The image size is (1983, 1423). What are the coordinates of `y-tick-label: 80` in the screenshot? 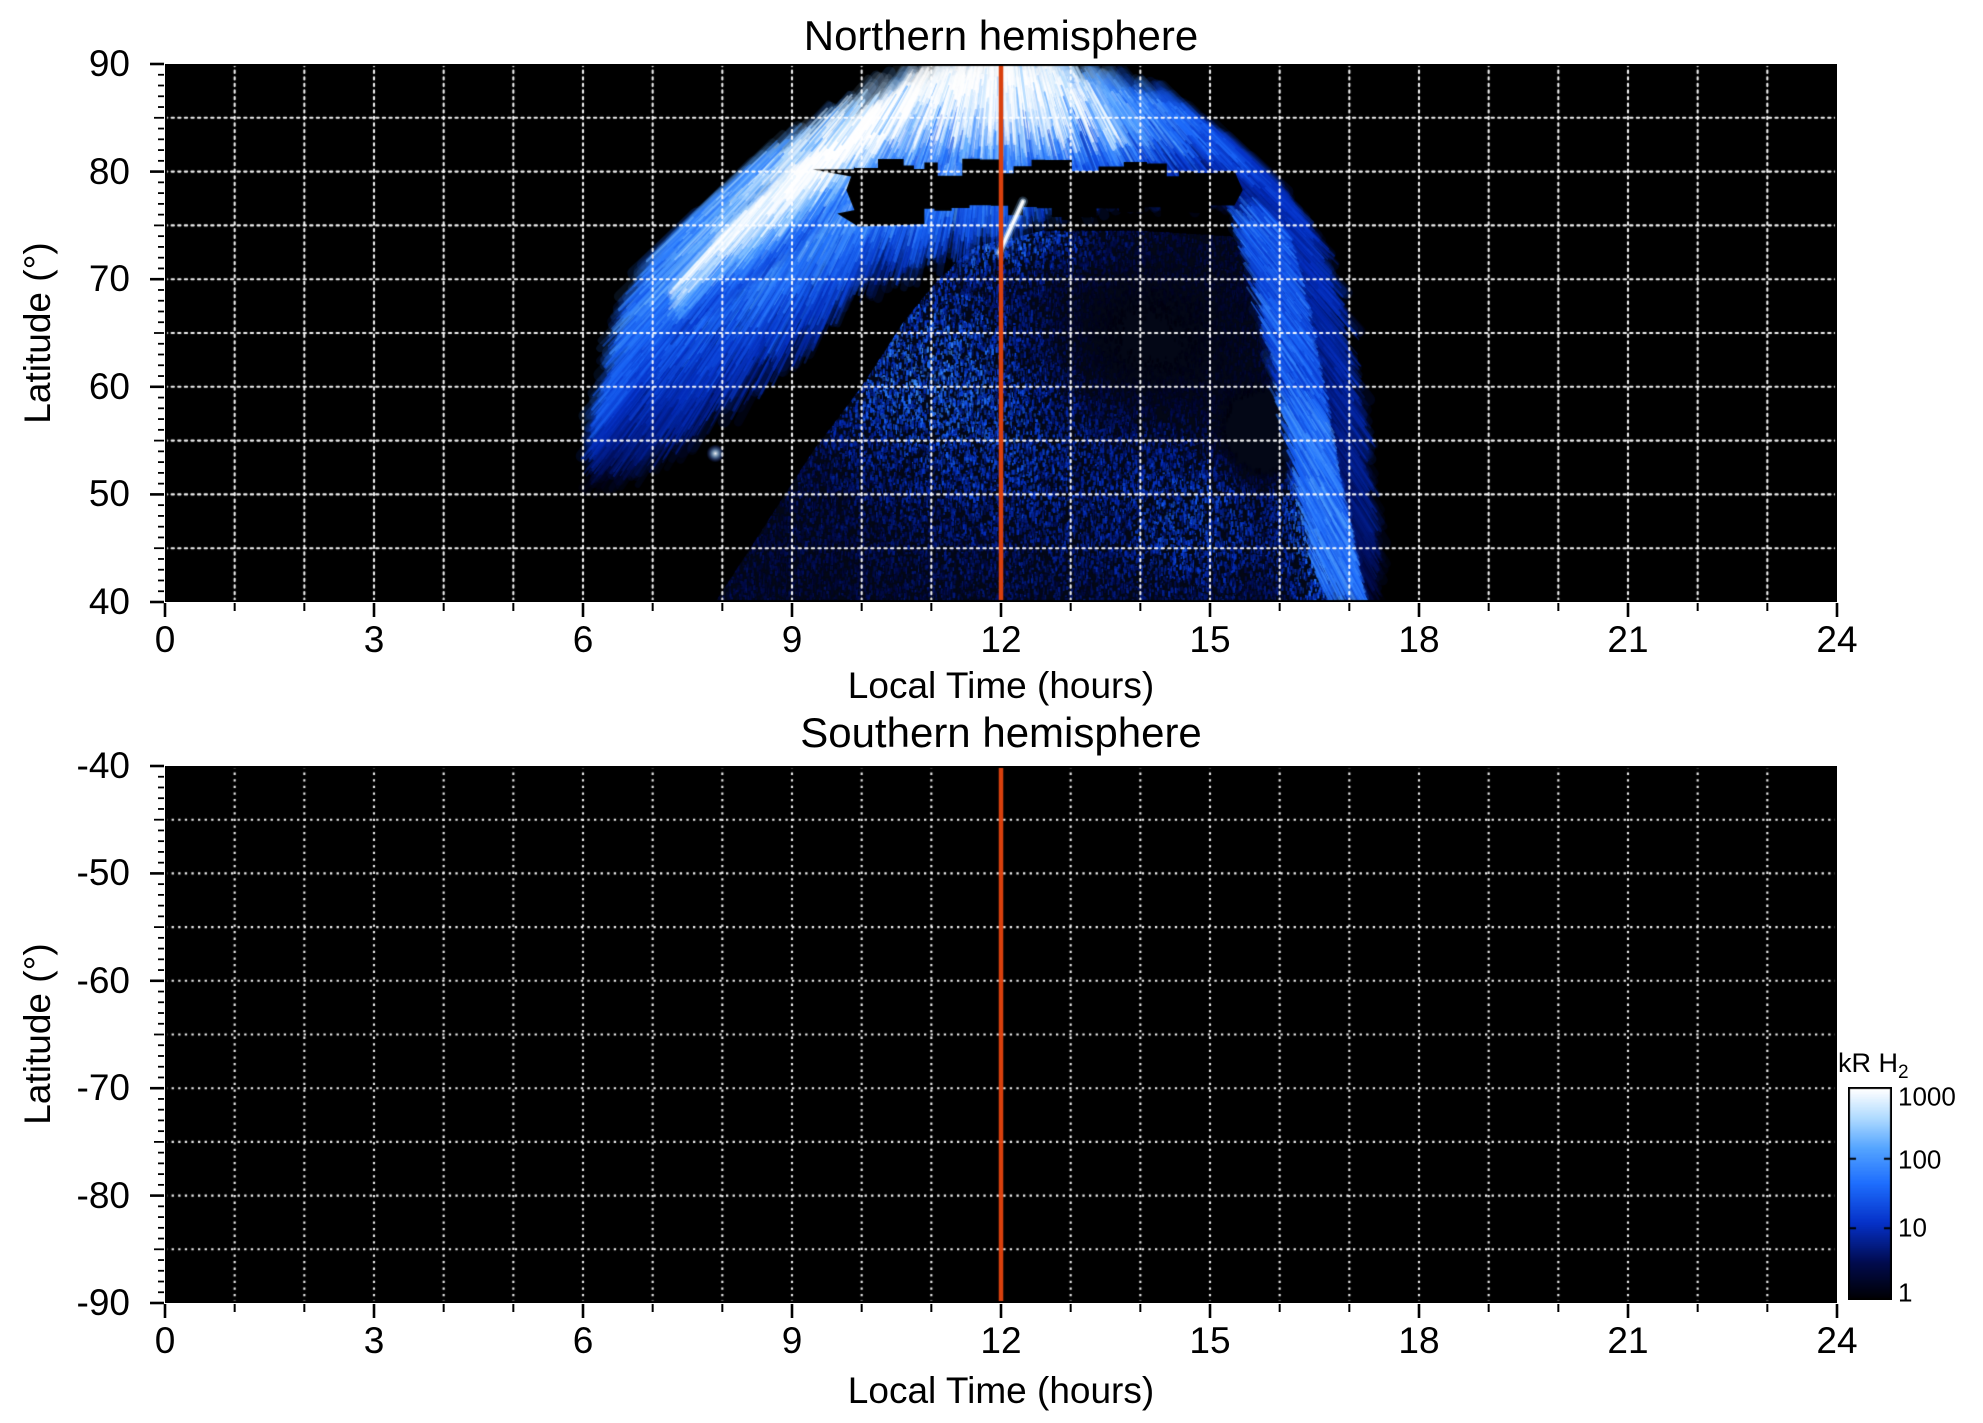 It's located at (109, 171).